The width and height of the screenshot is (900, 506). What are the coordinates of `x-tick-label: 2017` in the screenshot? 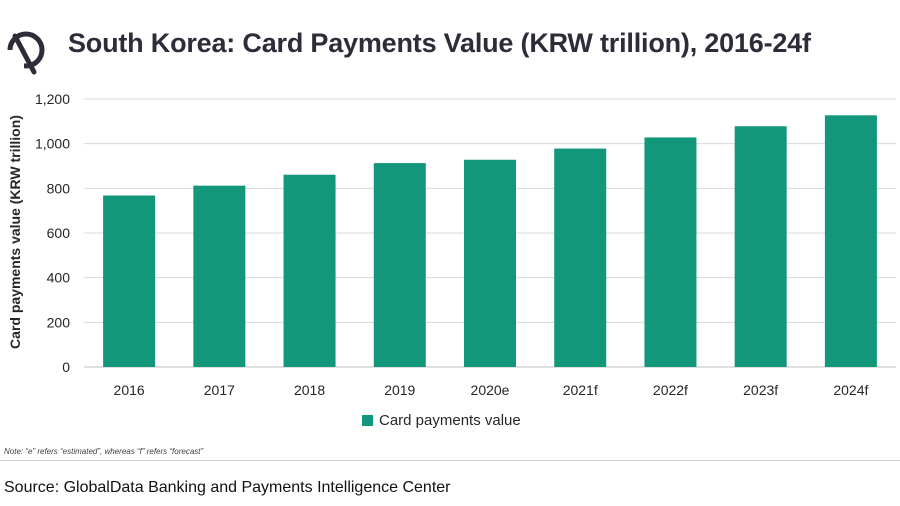 It's located at (219, 390).